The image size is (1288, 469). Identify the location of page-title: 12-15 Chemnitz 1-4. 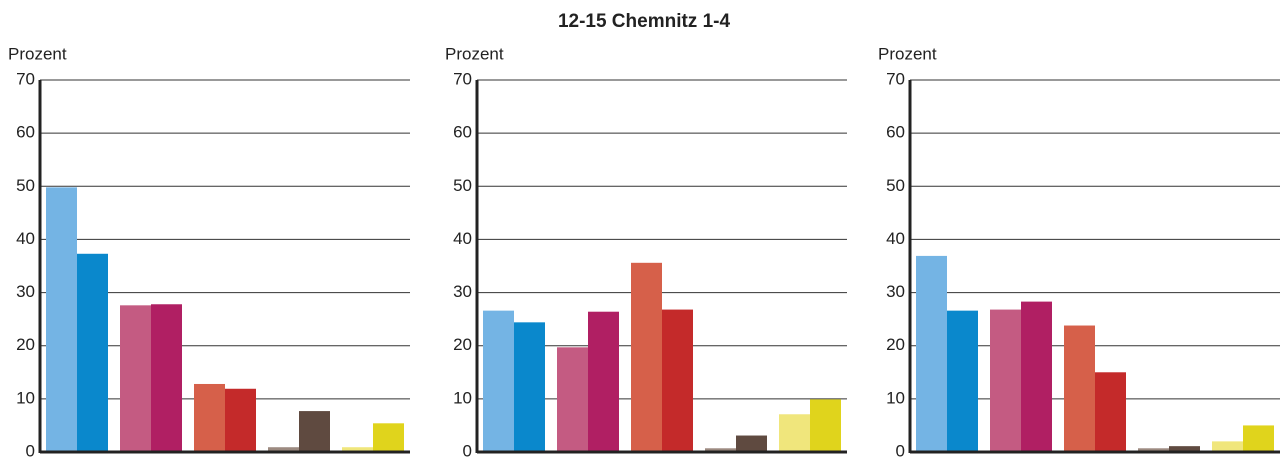
(644, 21).